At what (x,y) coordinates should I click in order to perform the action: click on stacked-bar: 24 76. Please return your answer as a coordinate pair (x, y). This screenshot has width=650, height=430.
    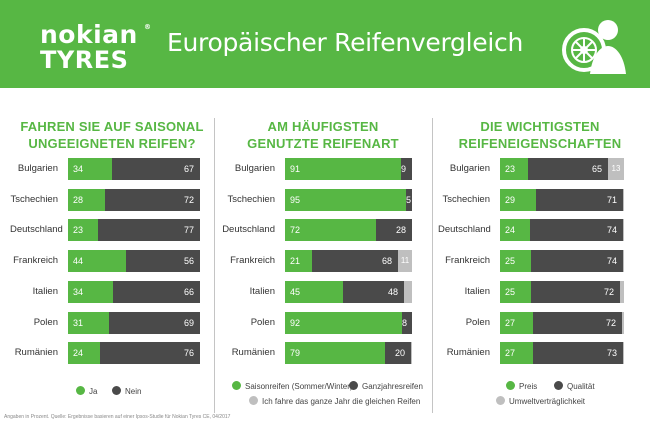
    Looking at the image, I should click on (134, 353).